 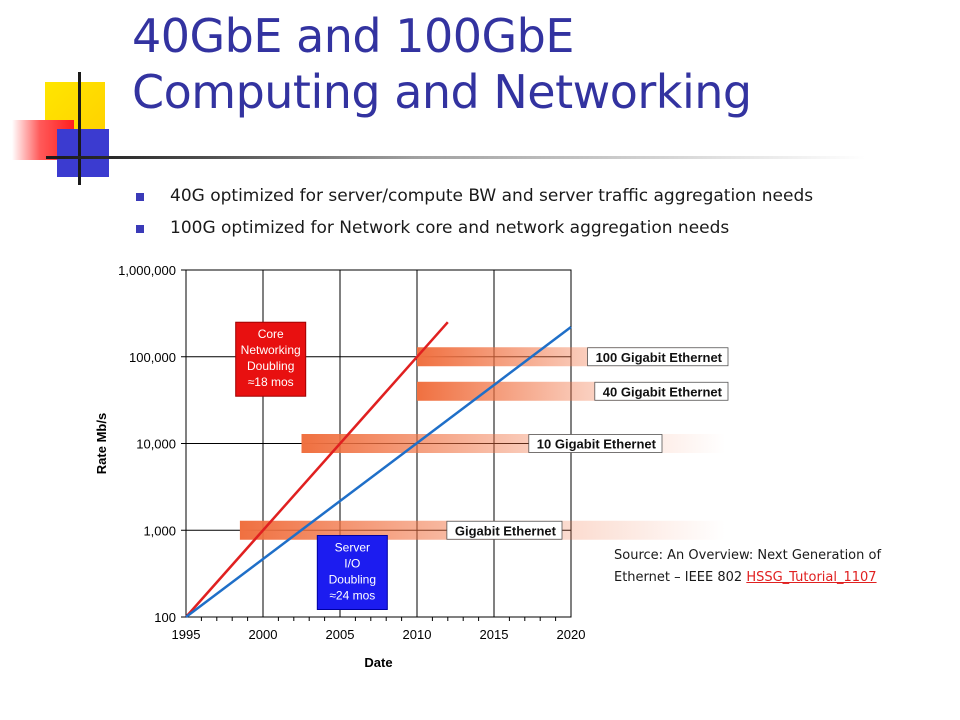 I want to click on y-axis-label: Rate Mb/s, so click(x=101, y=443).